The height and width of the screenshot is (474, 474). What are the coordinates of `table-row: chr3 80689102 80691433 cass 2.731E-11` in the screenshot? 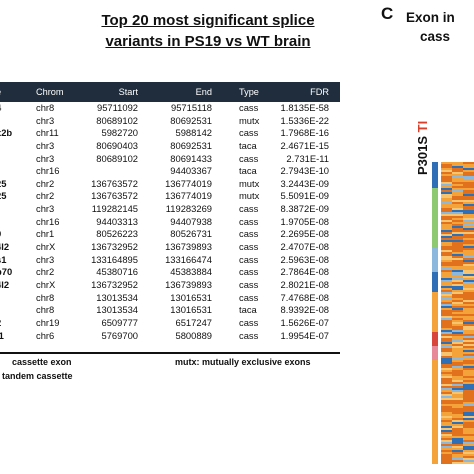 It's located at (170, 159).